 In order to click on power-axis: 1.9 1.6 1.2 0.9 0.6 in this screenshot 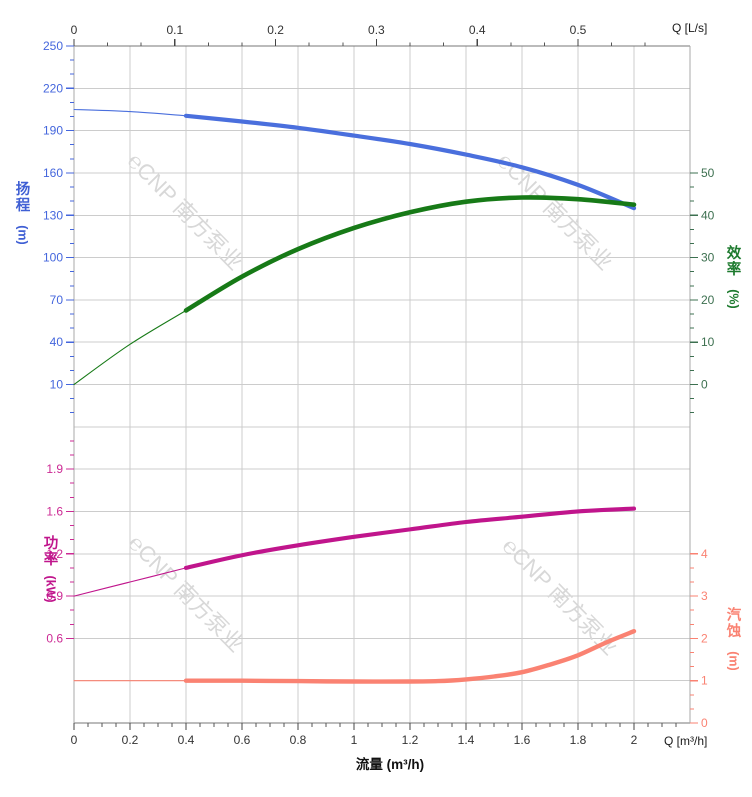, I will do `click(60, 542)`.